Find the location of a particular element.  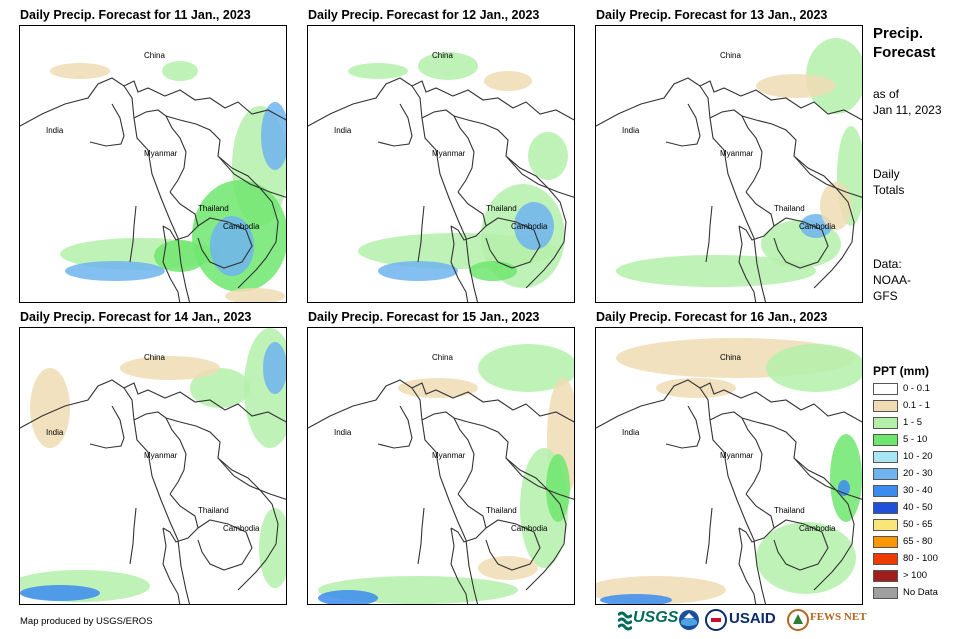

usaid-logo-text: USAID is located at coordinates (752, 618).